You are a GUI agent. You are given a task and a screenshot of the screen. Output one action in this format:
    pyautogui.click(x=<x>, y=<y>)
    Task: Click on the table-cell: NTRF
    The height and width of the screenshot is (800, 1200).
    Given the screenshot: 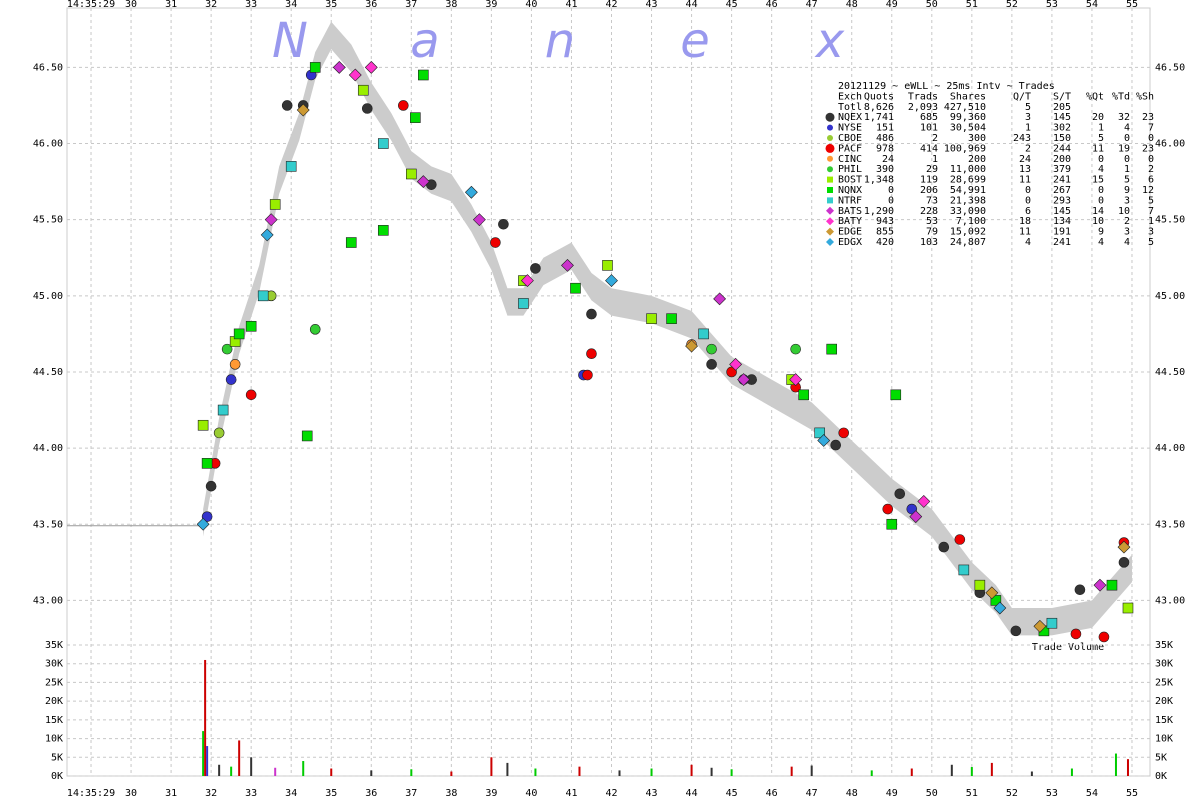 What is the action you would take?
    pyautogui.click(x=850, y=200)
    